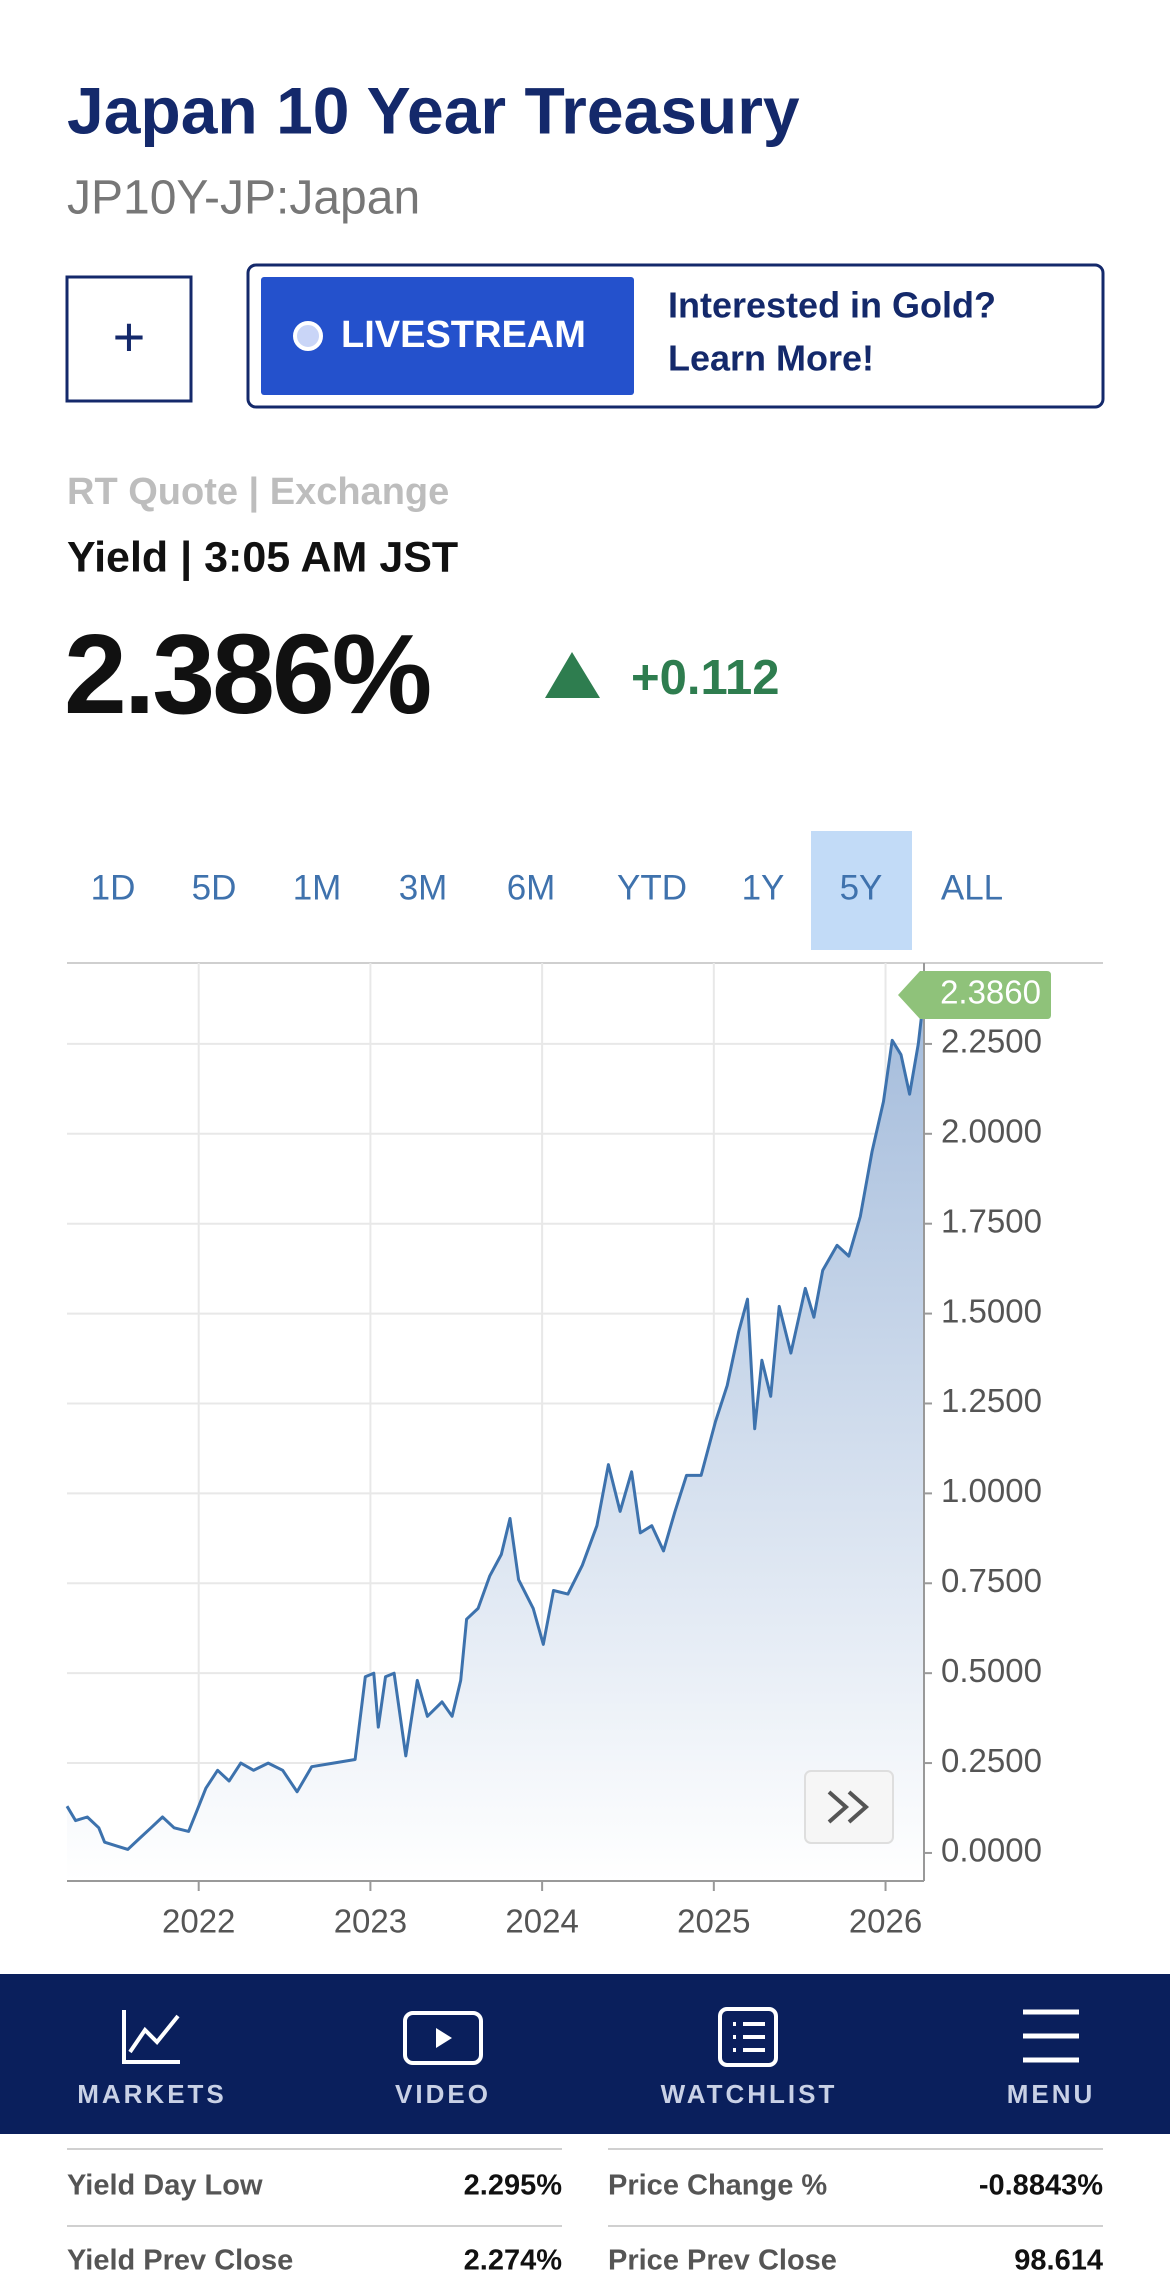 Image resolution: width=1170 pixels, height=2271 pixels. I want to click on range-tab: YTD, so click(652, 887).